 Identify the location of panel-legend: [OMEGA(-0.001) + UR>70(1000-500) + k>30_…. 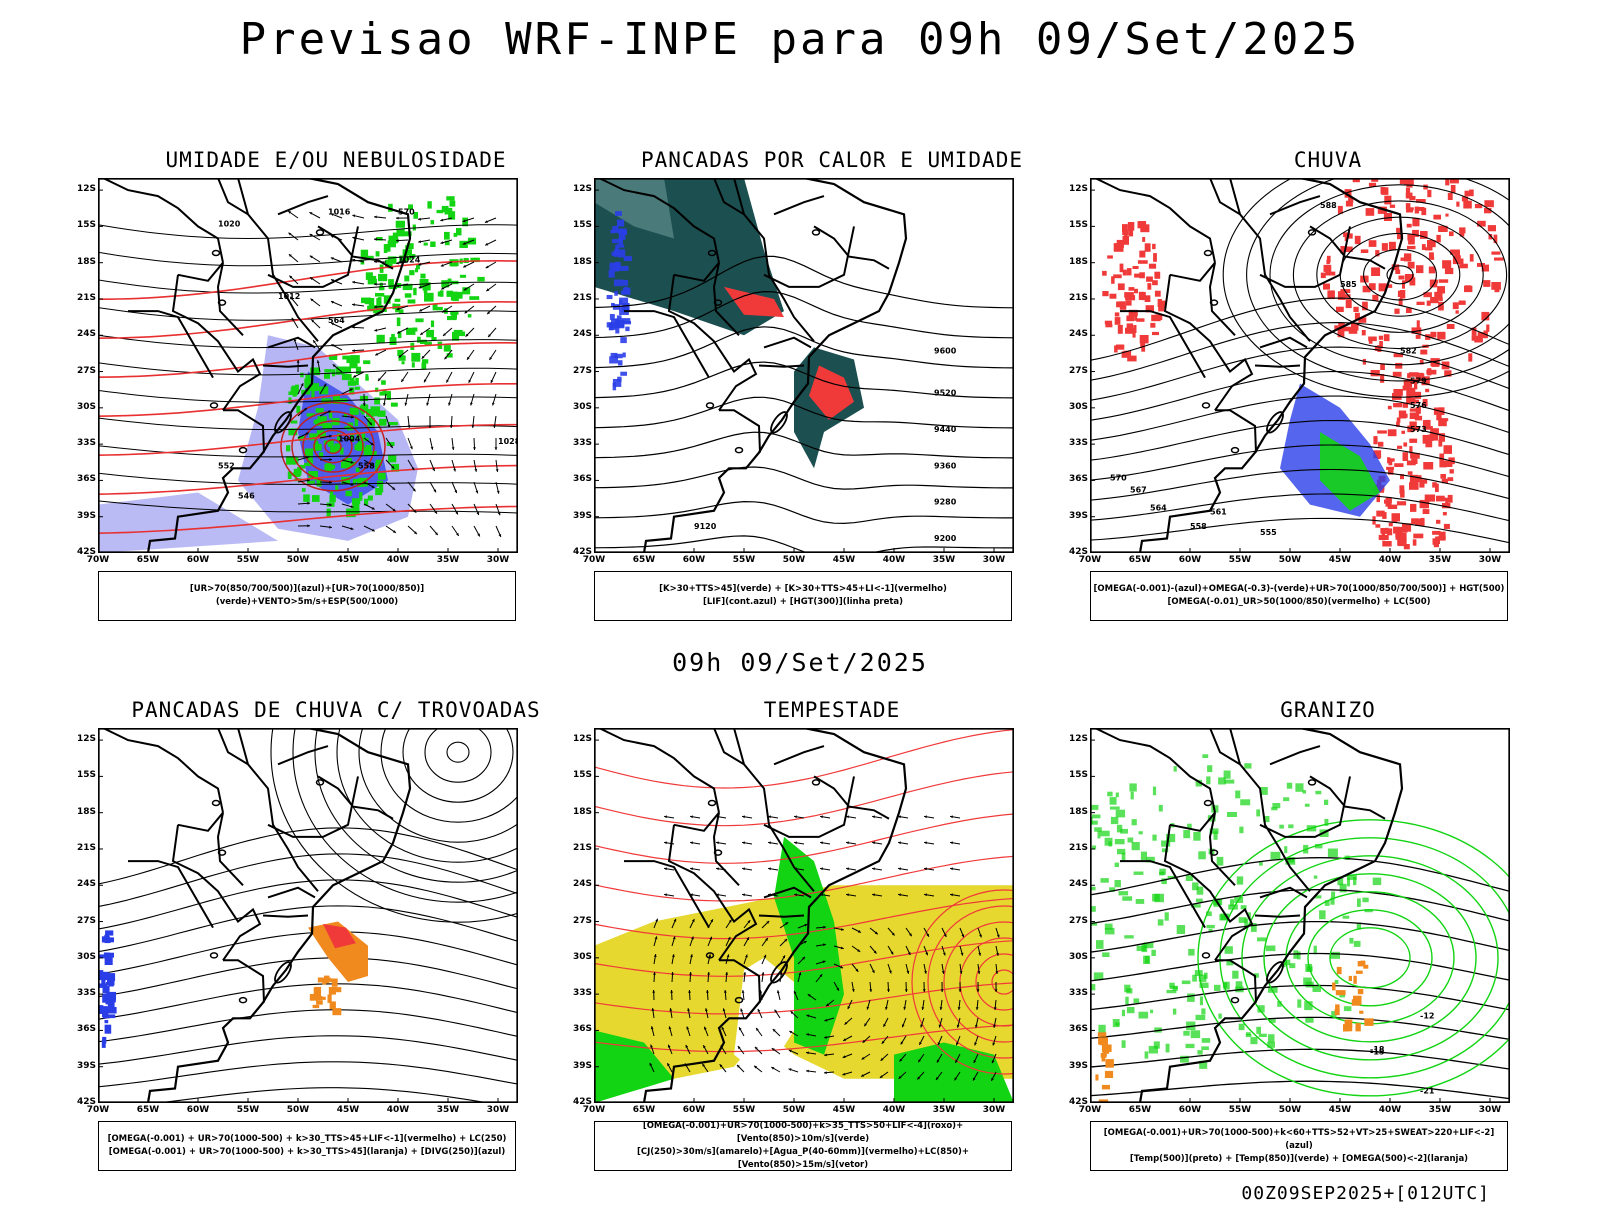
(307, 1146).